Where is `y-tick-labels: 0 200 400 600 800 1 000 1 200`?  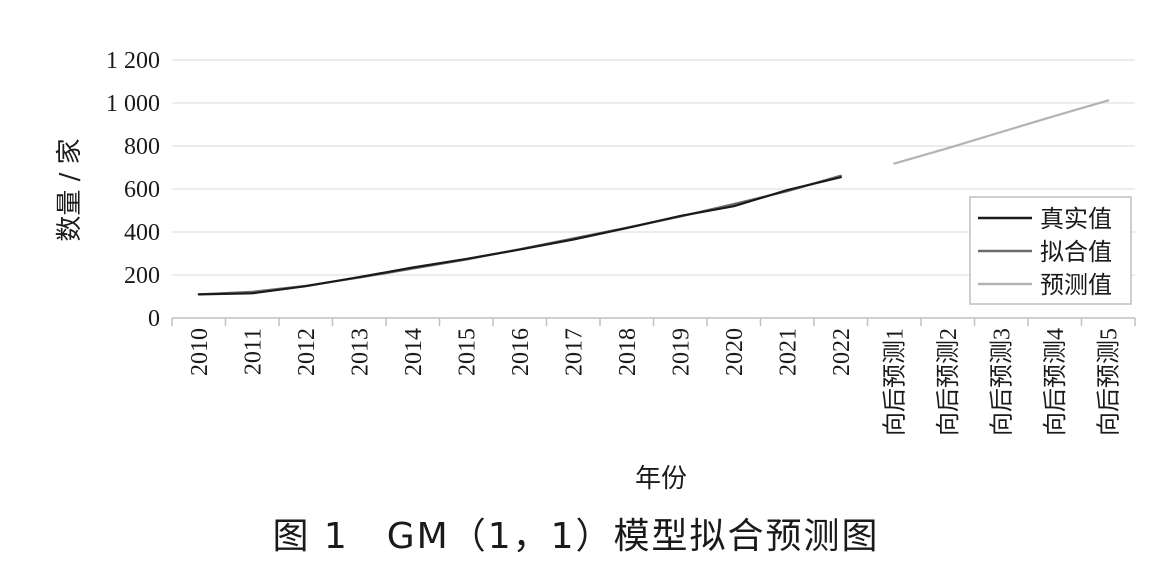
y-tick-labels: 0 200 400 600 800 1 000 1 200 is located at coordinates (133, 190).